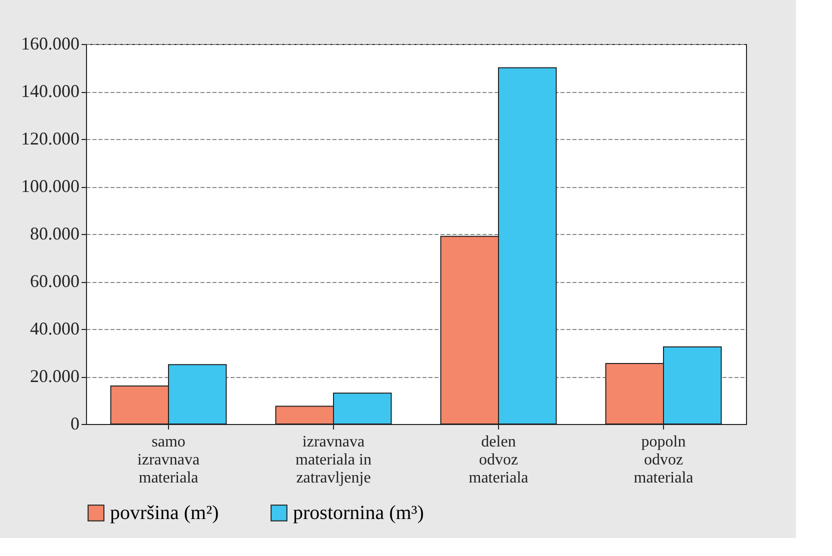 Image resolution: width=832 pixels, height=556 pixels. I want to click on x-tick-label: samo izravnava materiala, so click(168, 460).